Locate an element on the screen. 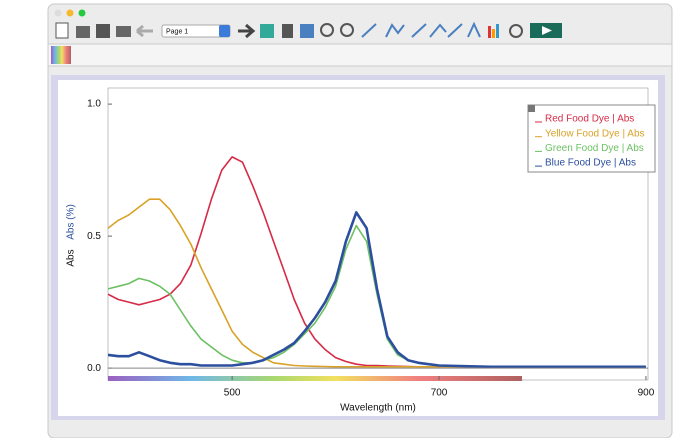 The width and height of the screenshot is (700, 438). legend-box is located at coordinates (591, 138).